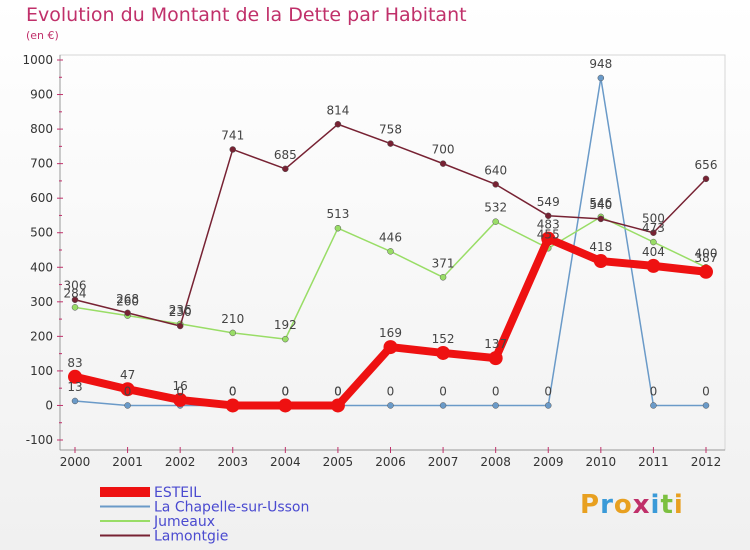 The width and height of the screenshot is (750, 550). What do you see at coordinates (338, 462) in the screenshot?
I see `x-tick-label: 2005` at bounding box center [338, 462].